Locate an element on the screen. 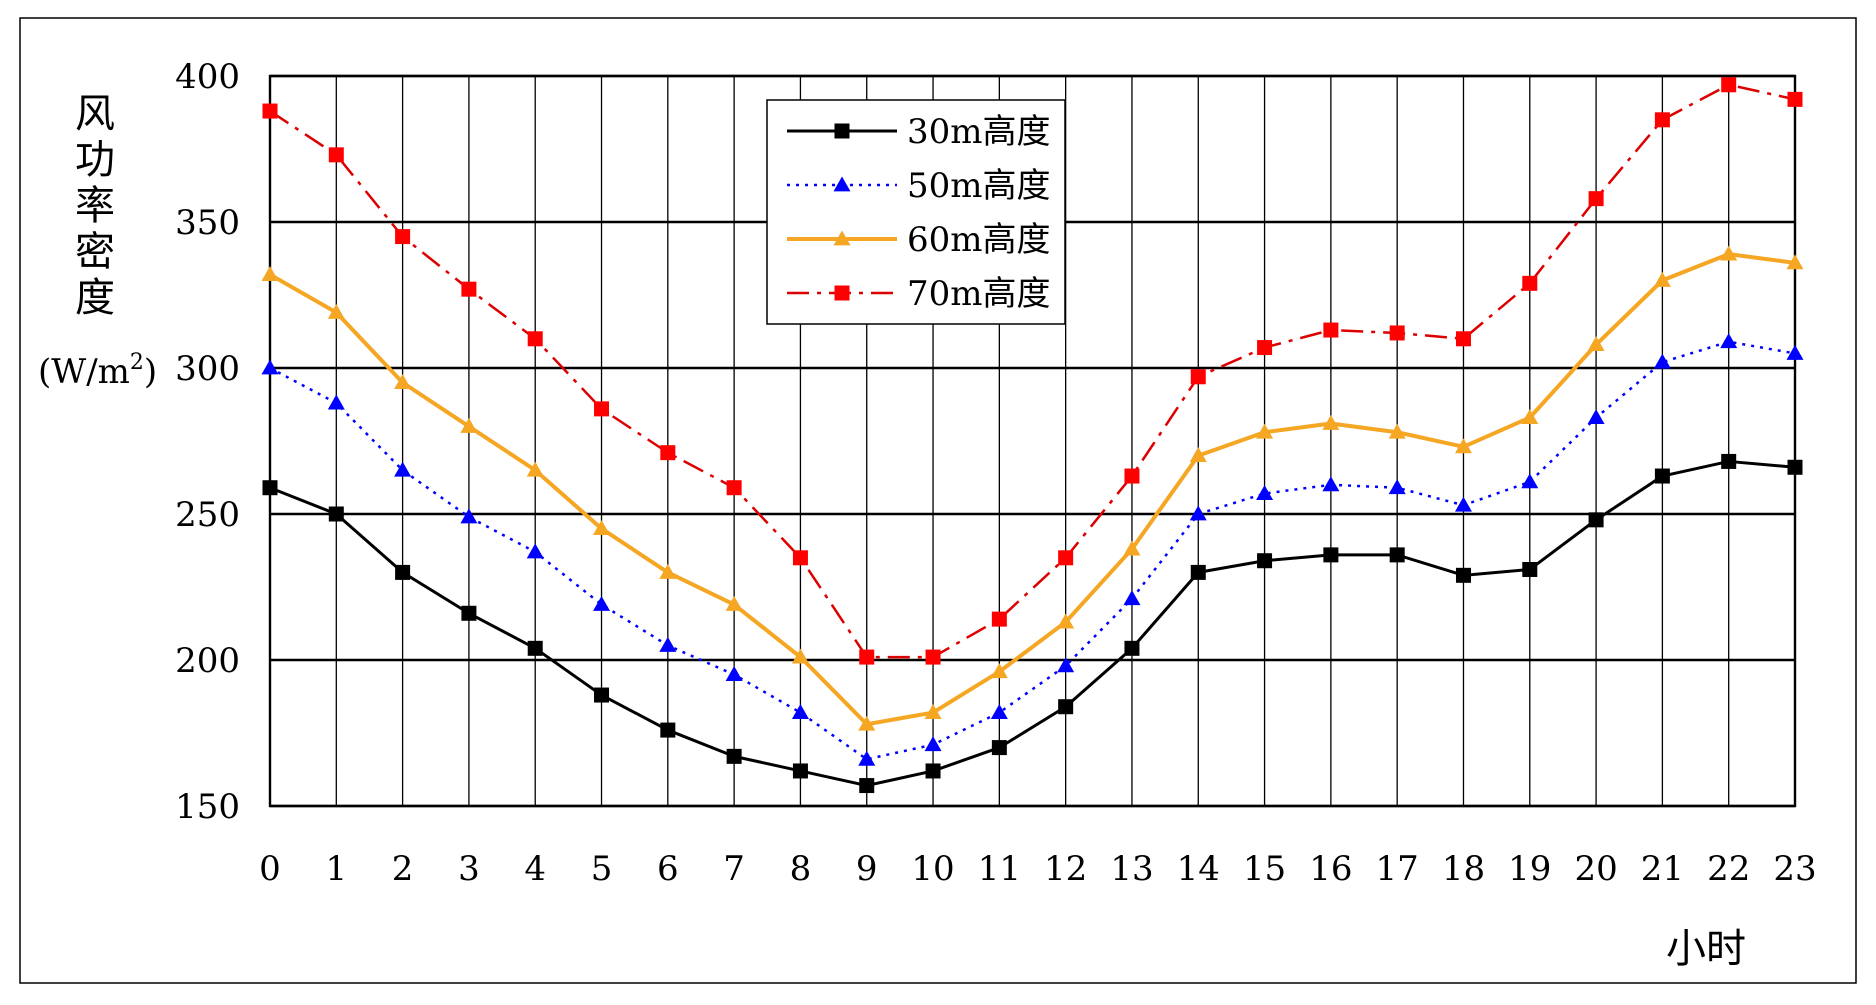  x-tick-labels: 0 1 2 3 4 5 6 7 8 9 10 11 12 13 14 15 16 17 18 19 20 21 22 23 is located at coordinates (1037, 869).